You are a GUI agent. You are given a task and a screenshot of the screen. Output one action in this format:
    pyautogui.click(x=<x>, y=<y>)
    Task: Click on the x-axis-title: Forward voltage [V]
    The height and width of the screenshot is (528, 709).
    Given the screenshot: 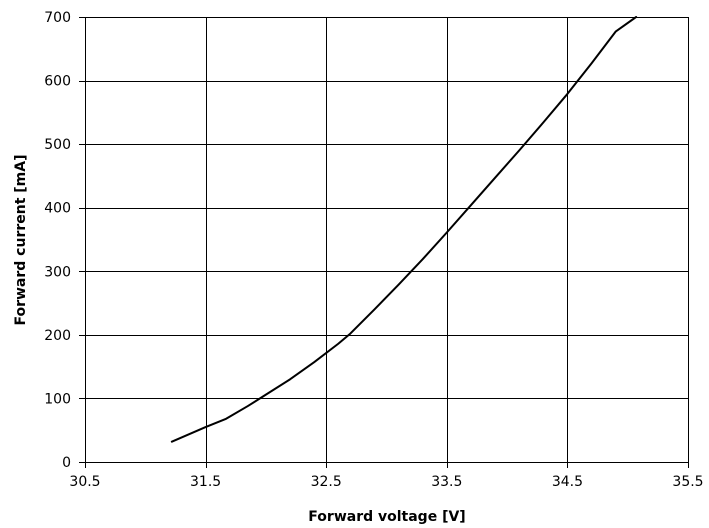 What is the action you would take?
    pyautogui.click(x=386, y=517)
    